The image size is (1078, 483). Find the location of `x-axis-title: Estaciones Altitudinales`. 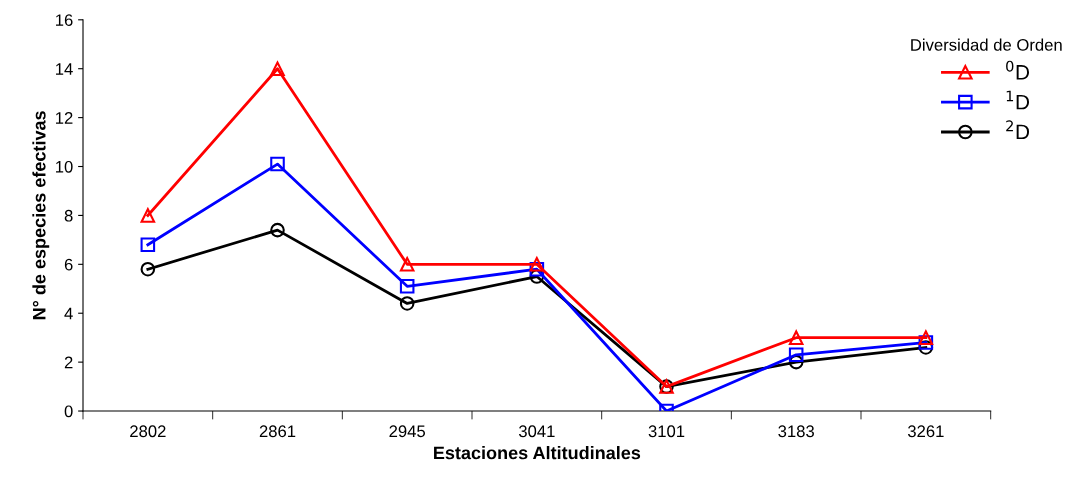

x-axis-title: Estaciones Altitudinales is located at coordinates (537, 453).